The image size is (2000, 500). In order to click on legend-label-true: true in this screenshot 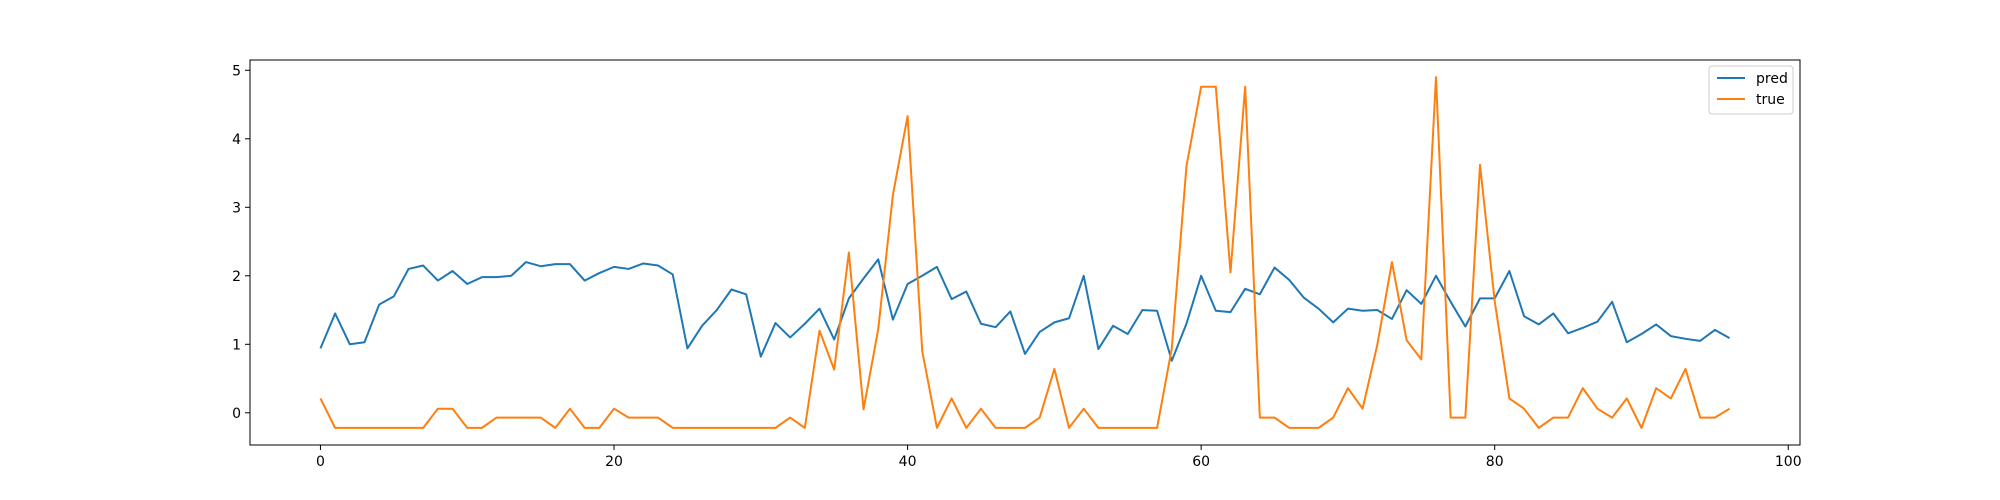, I will do `click(1770, 100)`.